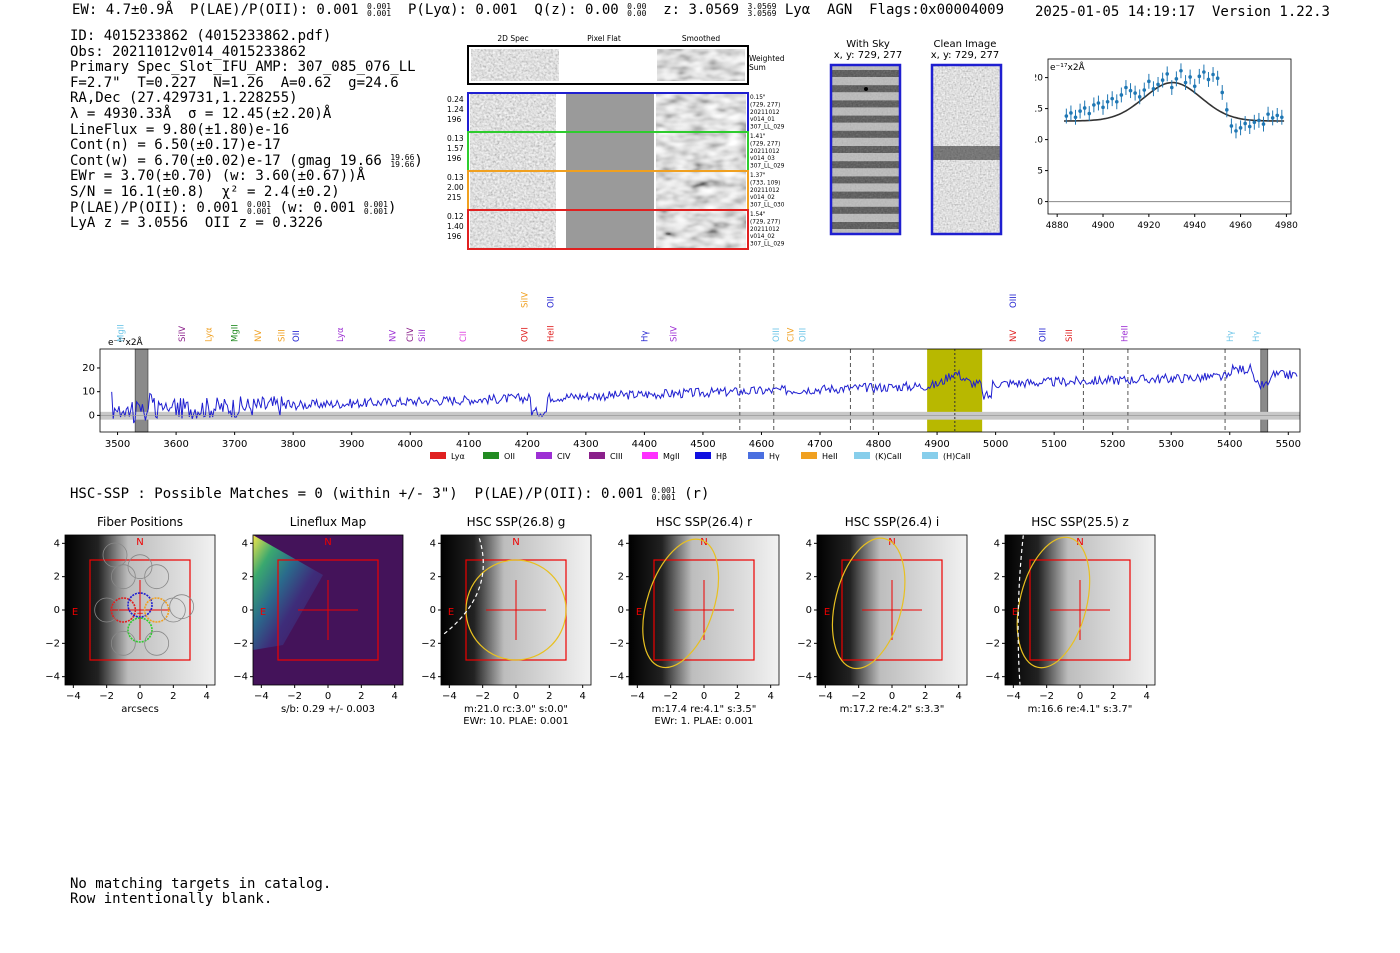 This screenshot has height=953, width=1400. I want to click on clean-emission-trace, so click(966, 153).